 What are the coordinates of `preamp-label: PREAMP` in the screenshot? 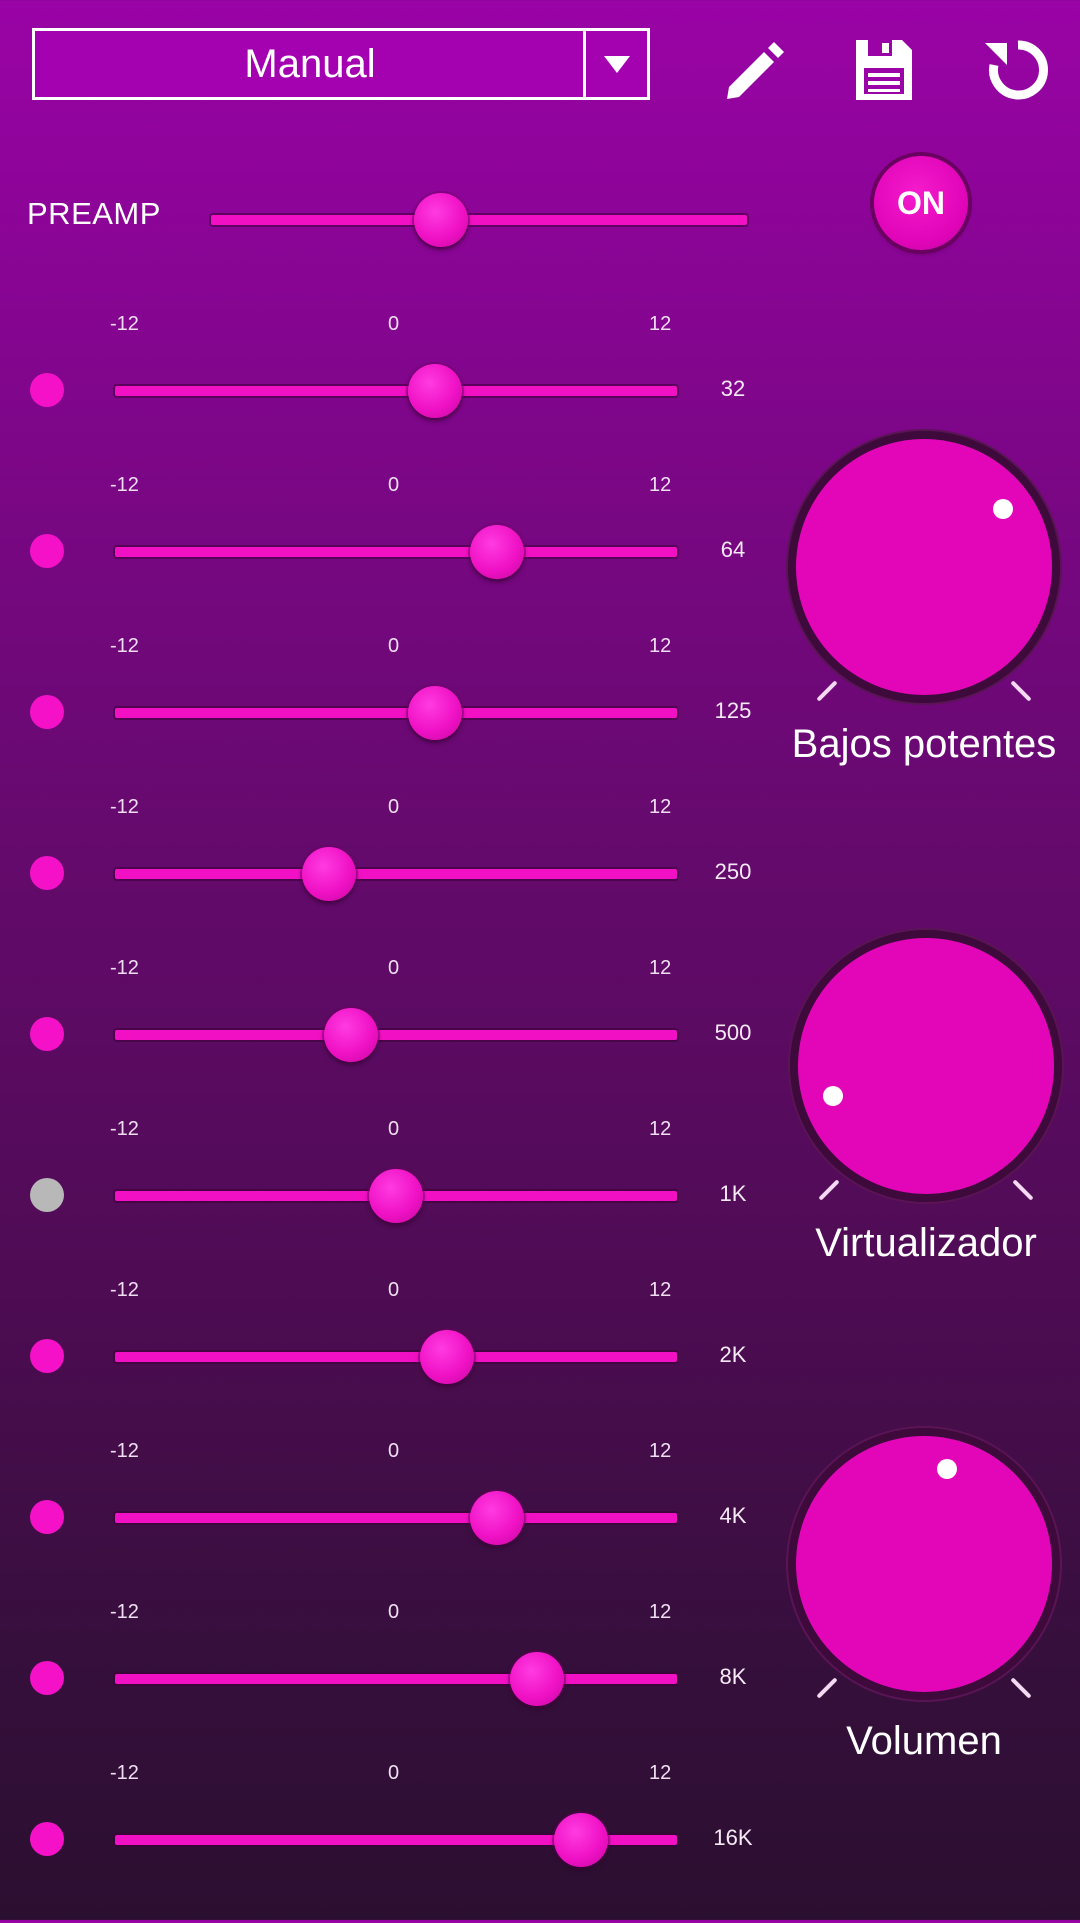 It's located at (94, 213).